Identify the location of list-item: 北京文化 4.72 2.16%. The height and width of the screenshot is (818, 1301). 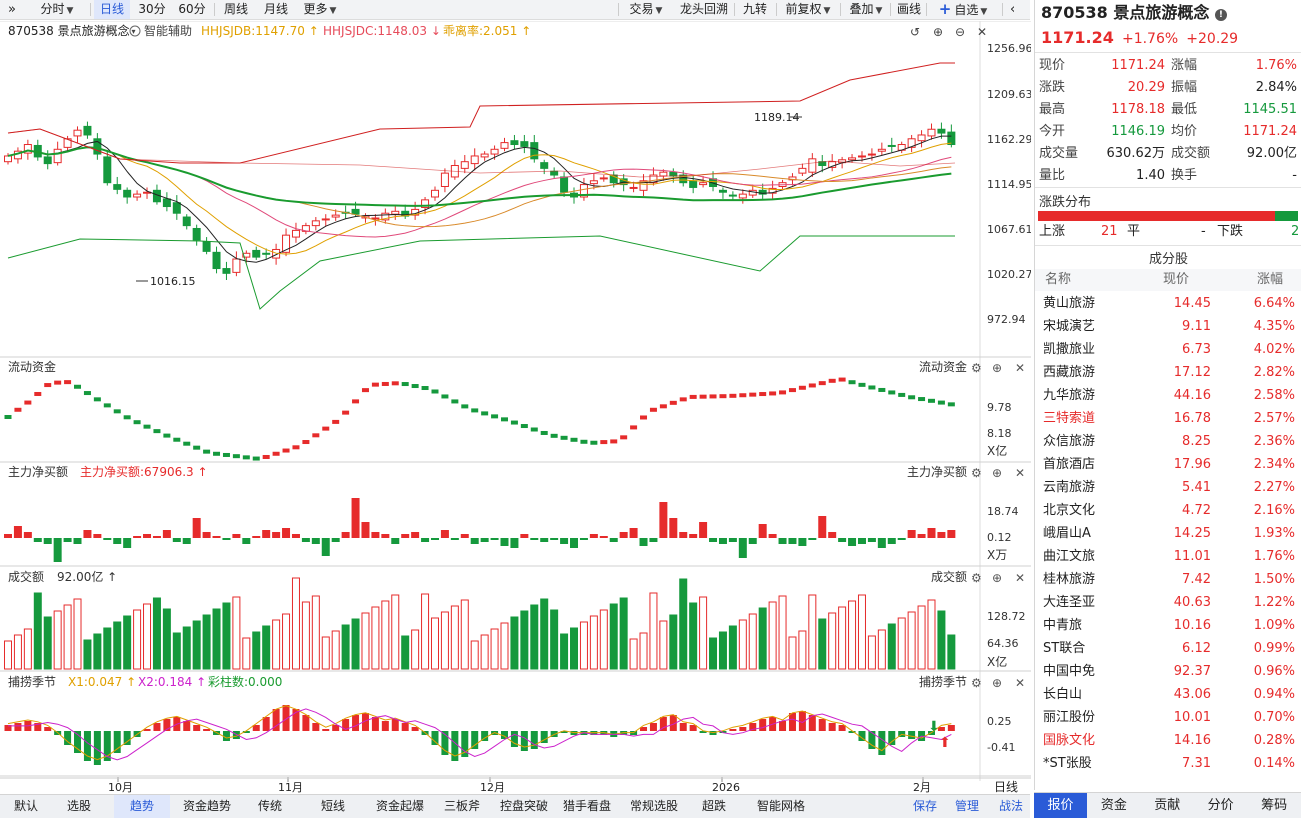
(1168, 510).